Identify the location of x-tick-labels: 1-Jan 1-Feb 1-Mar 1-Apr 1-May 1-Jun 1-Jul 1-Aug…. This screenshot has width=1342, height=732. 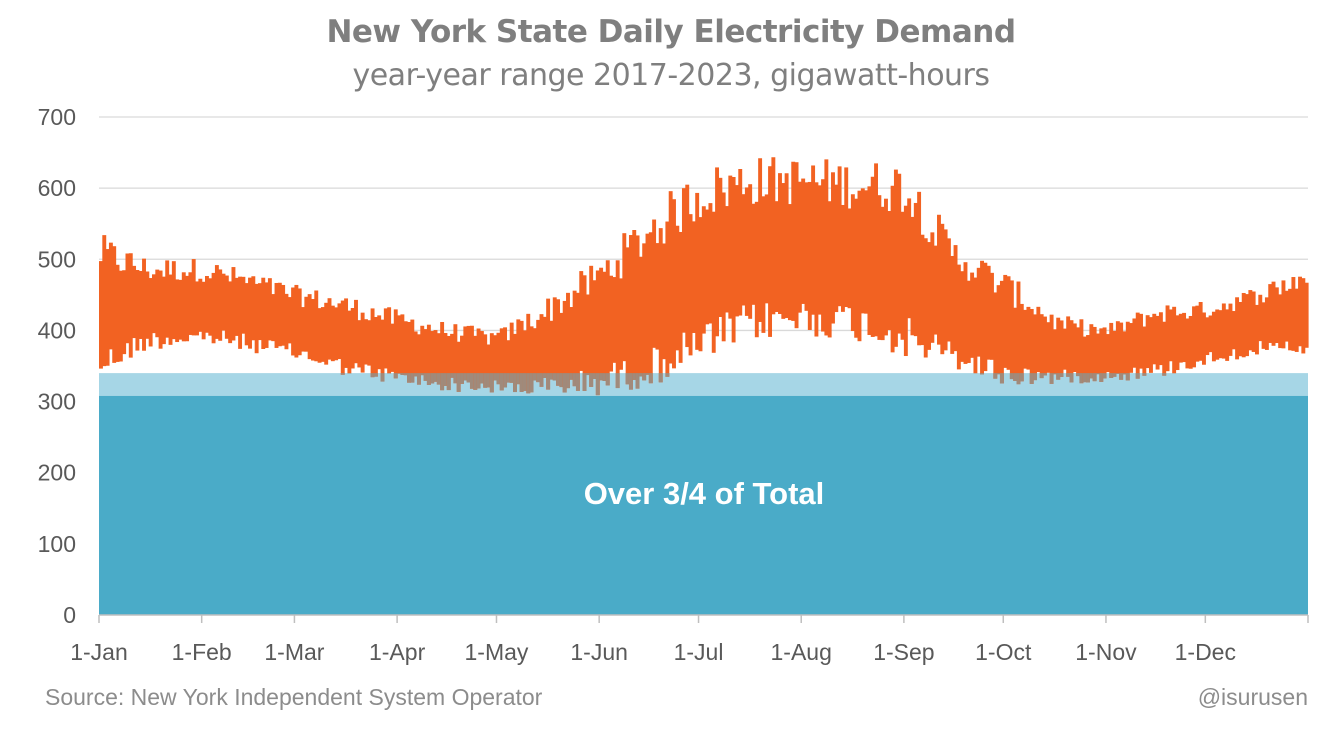
(653, 652).